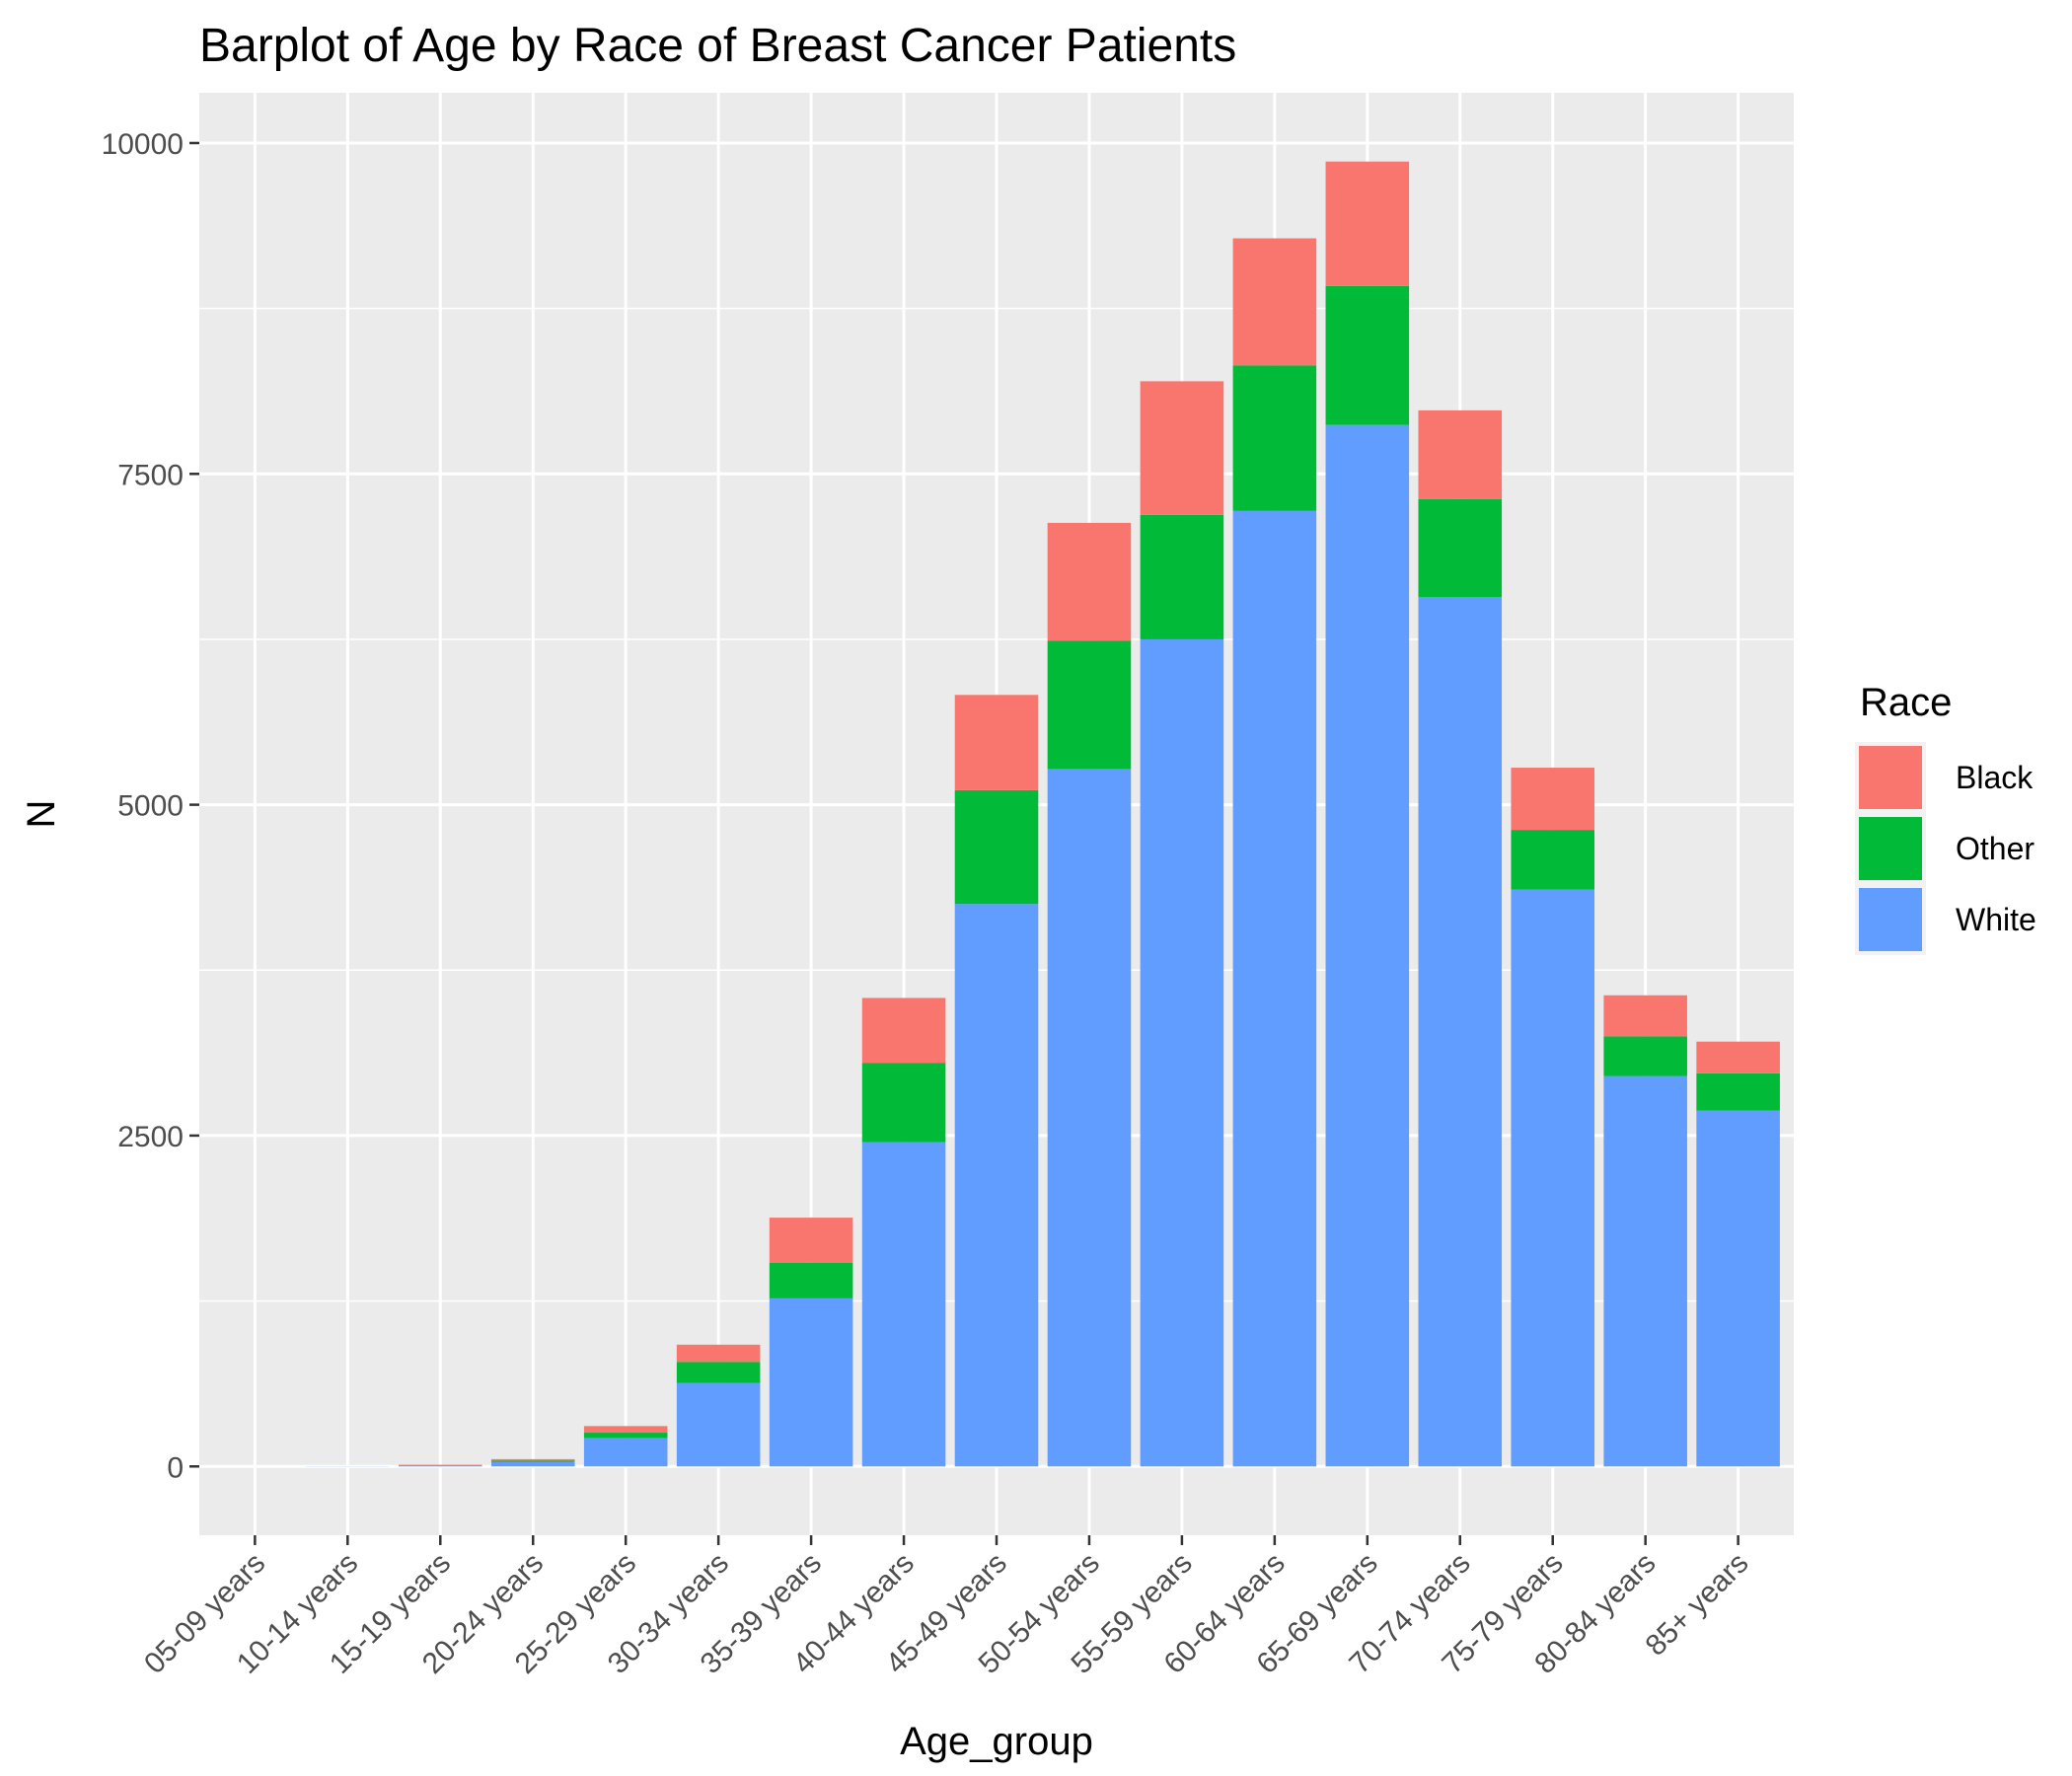  What do you see at coordinates (997, 1742) in the screenshot?
I see `x-axis-title: Age_group` at bounding box center [997, 1742].